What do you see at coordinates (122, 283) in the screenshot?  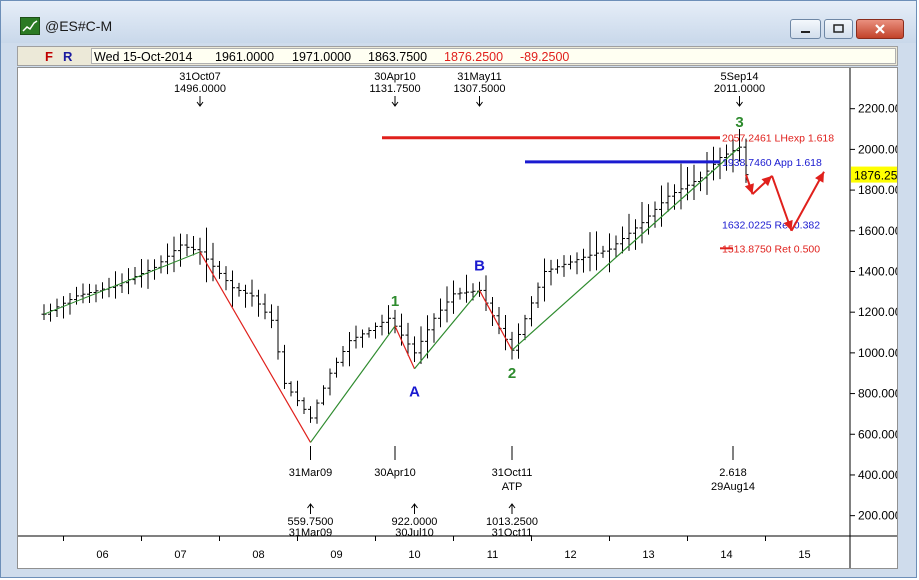 I see `trend-line-early` at bounding box center [122, 283].